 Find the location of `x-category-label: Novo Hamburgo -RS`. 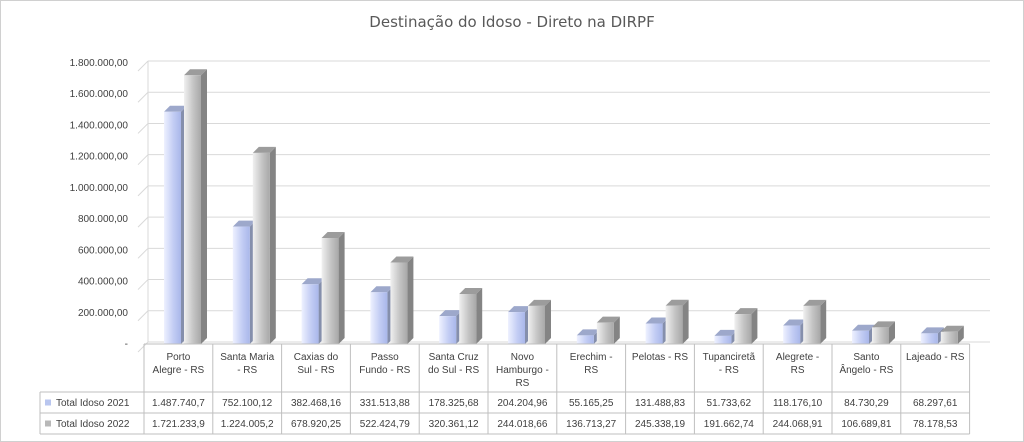

x-category-label: Novo Hamburgo -RS is located at coordinates (522, 370).